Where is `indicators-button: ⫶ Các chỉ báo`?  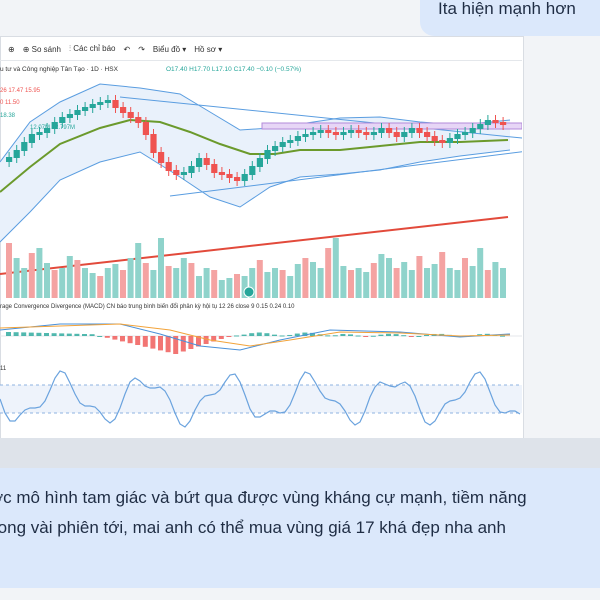 indicators-button: ⫶ Các chỉ báo is located at coordinates (92, 48).